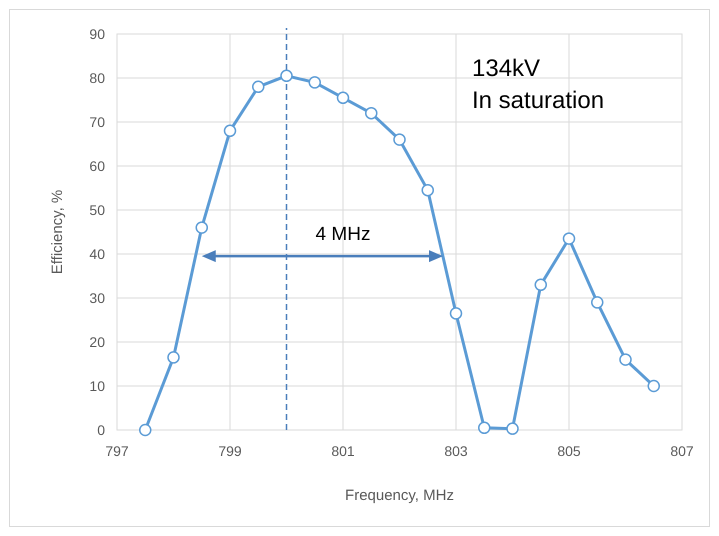  What do you see at coordinates (97, 298) in the screenshot?
I see `y-tick-label: 30` at bounding box center [97, 298].